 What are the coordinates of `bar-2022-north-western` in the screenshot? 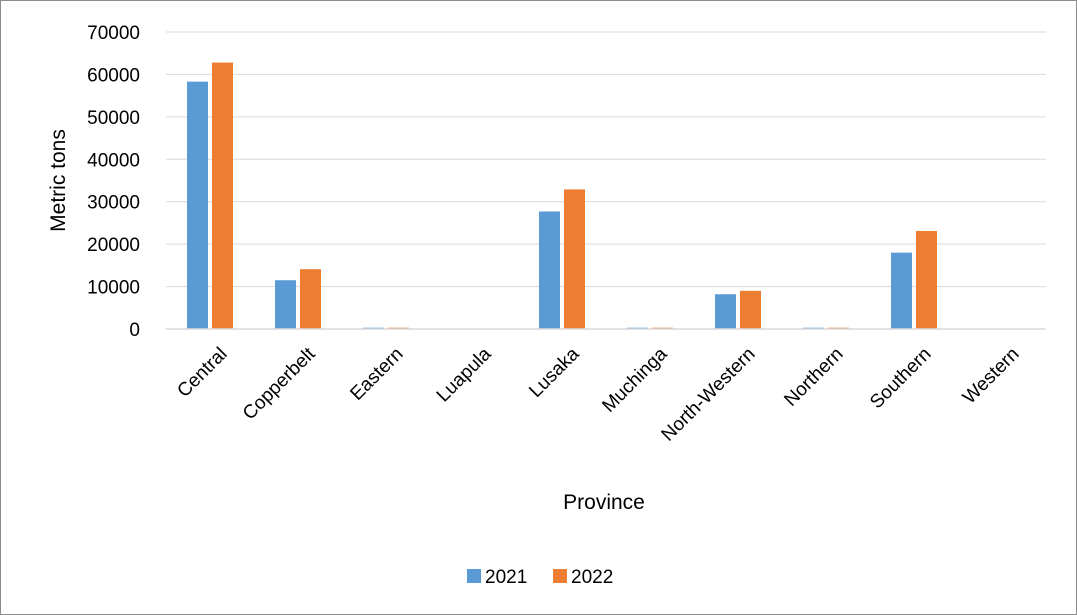 It's located at (750, 309).